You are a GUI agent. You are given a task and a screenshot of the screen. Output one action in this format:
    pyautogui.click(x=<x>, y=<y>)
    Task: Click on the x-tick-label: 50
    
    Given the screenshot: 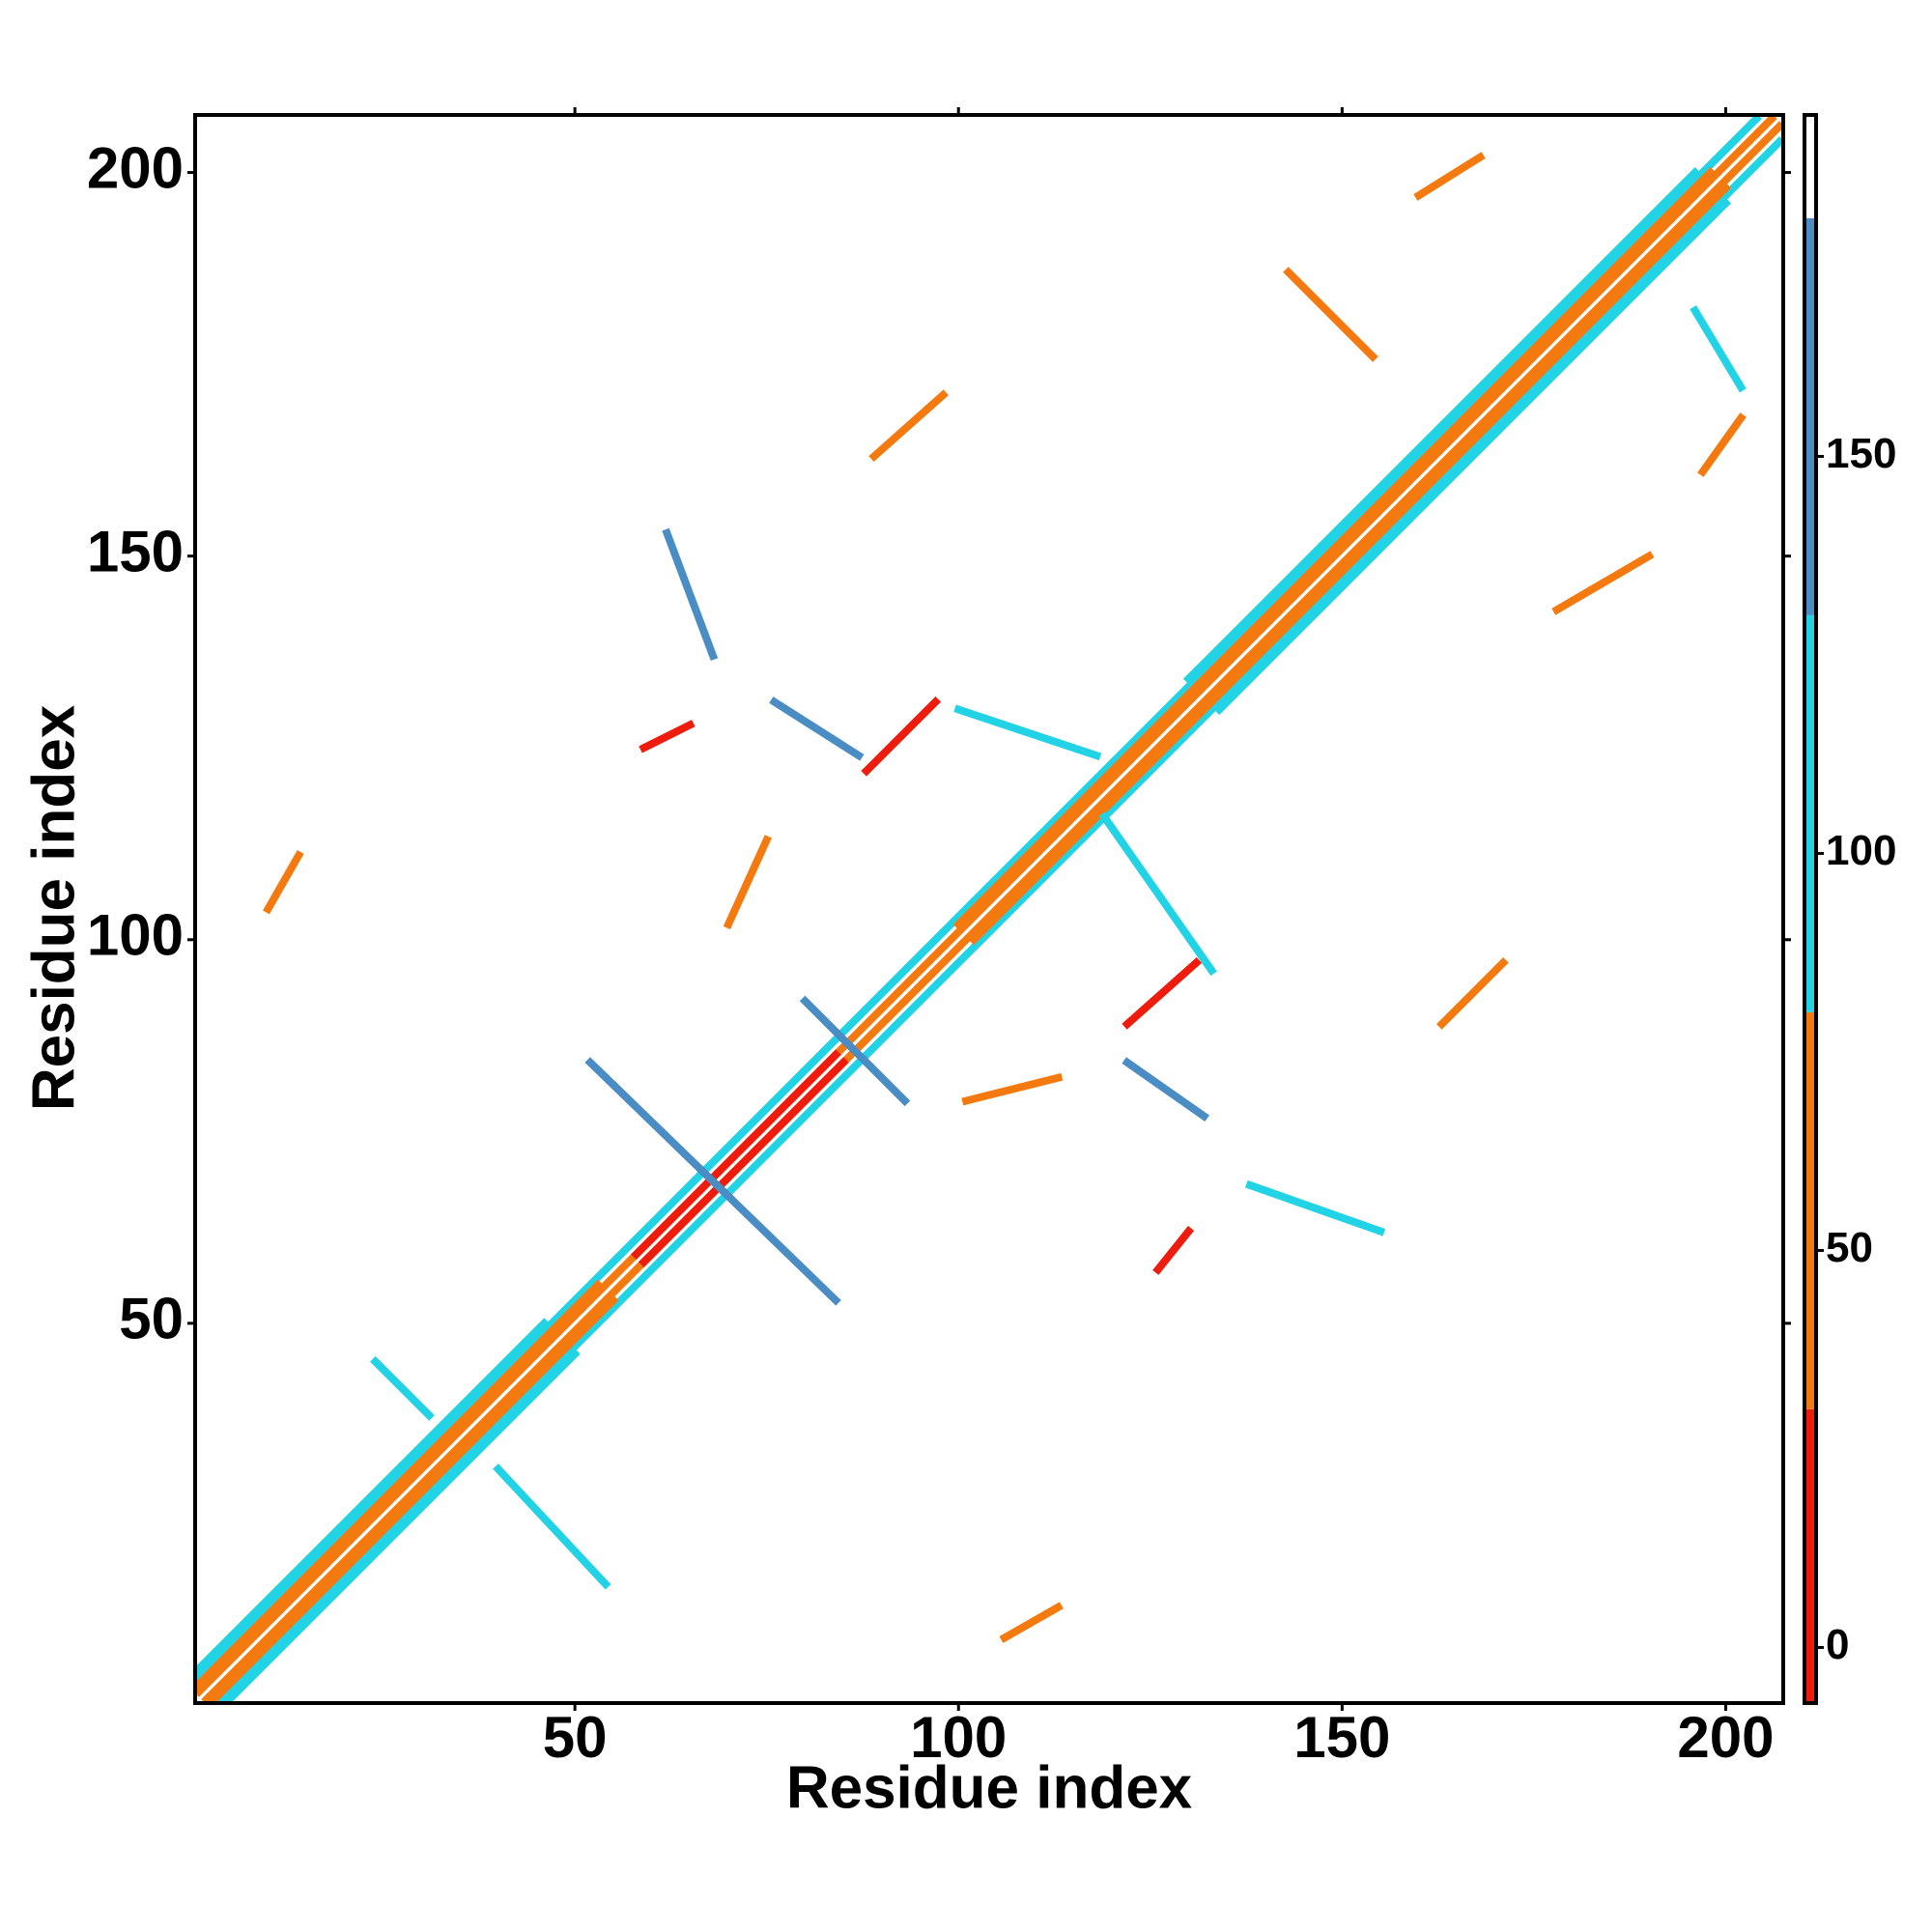 What is the action you would take?
    pyautogui.click(x=575, y=1737)
    